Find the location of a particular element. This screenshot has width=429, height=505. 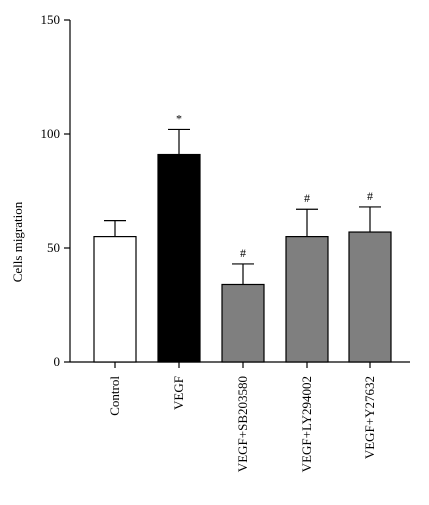

x-tick-label: VEGF+Y27632 is located at coordinates (369, 417).